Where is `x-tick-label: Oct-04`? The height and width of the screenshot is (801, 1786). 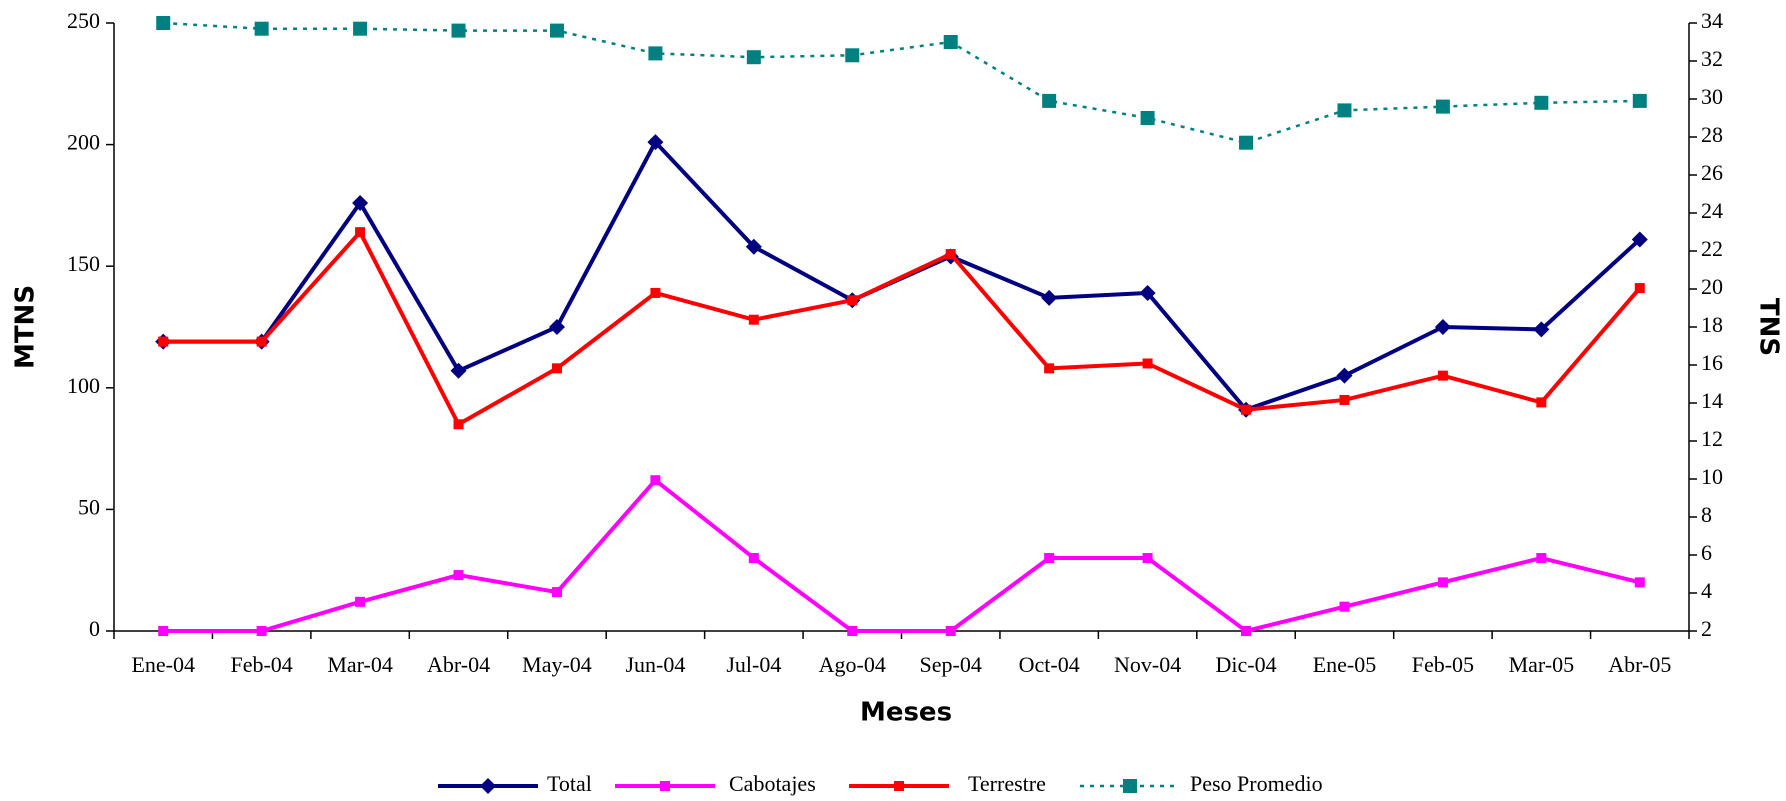
x-tick-label: Oct-04 is located at coordinates (1049, 664).